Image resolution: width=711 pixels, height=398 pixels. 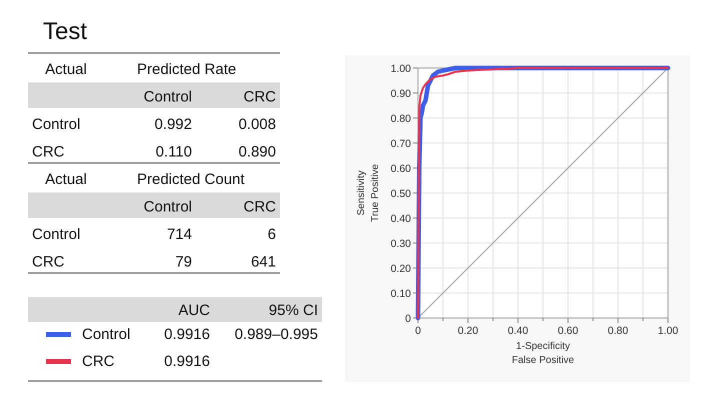 What do you see at coordinates (668, 331) in the screenshot?
I see `x-tick-label: 1.00` at bounding box center [668, 331].